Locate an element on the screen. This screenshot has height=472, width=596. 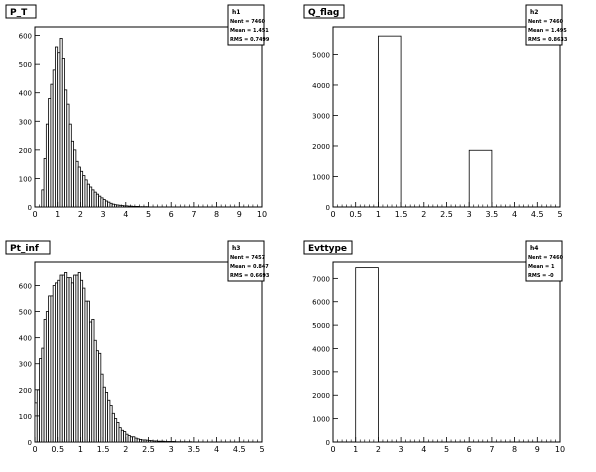
y-tick-label: 600 is located at coordinates (25, 37).